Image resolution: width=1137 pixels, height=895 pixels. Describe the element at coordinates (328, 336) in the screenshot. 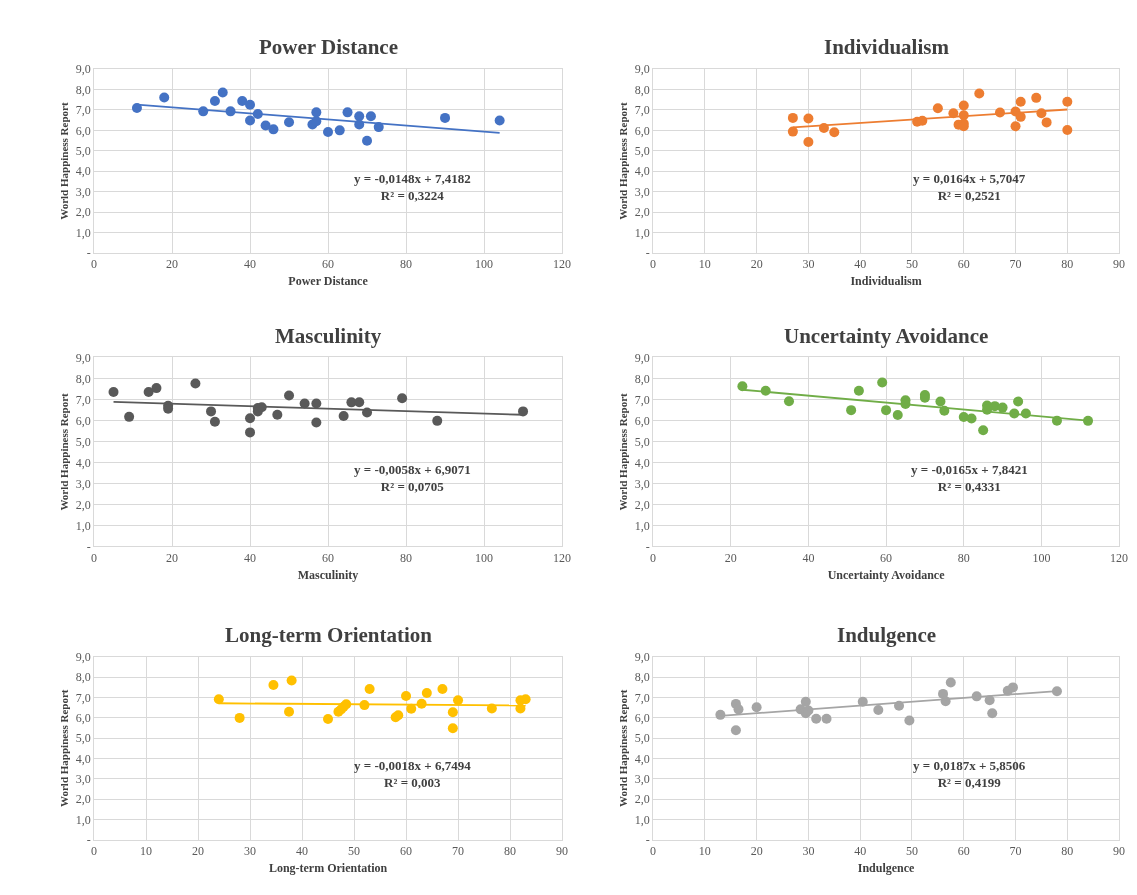

I see `chart-title: Masculinity` at that location.